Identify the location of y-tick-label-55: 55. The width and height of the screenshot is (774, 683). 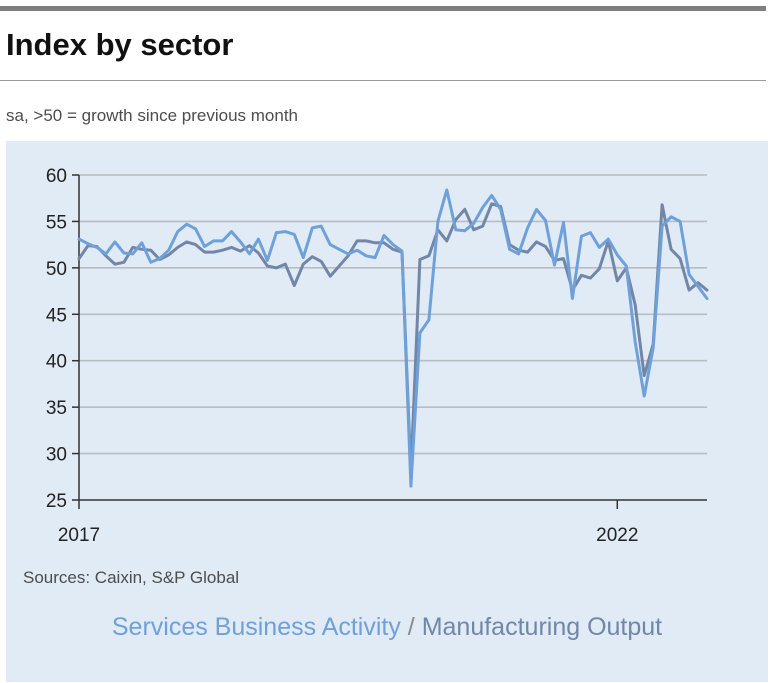
(56, 222).